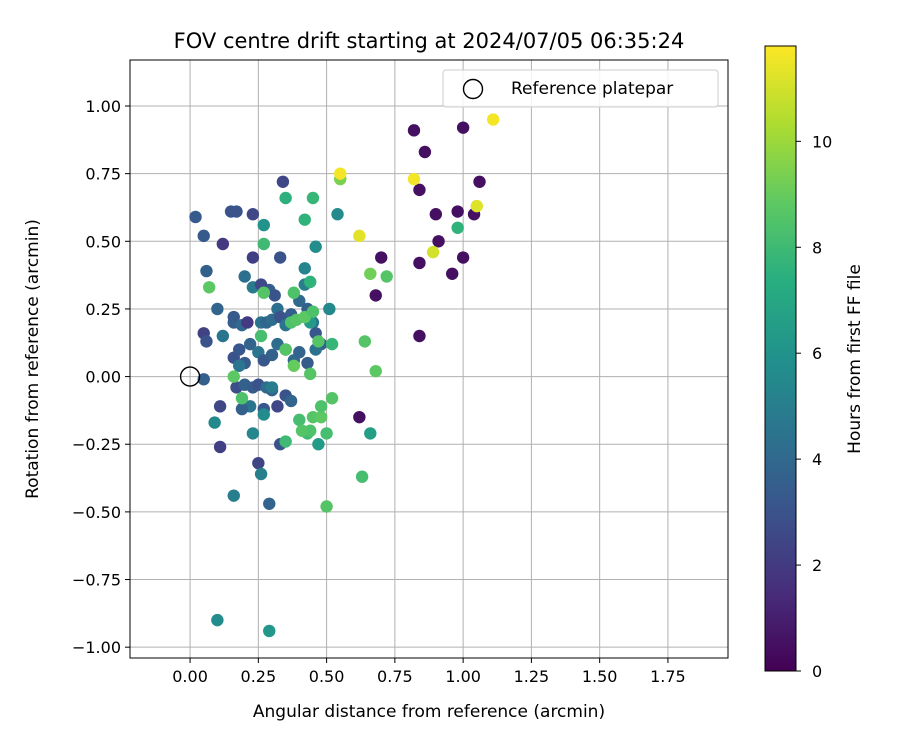  What do you see at coordinates (33, 359) in the screenshot?
I see `y-axis-label: Rotation from reference (arcmin)` at bounding box center [33, 359].